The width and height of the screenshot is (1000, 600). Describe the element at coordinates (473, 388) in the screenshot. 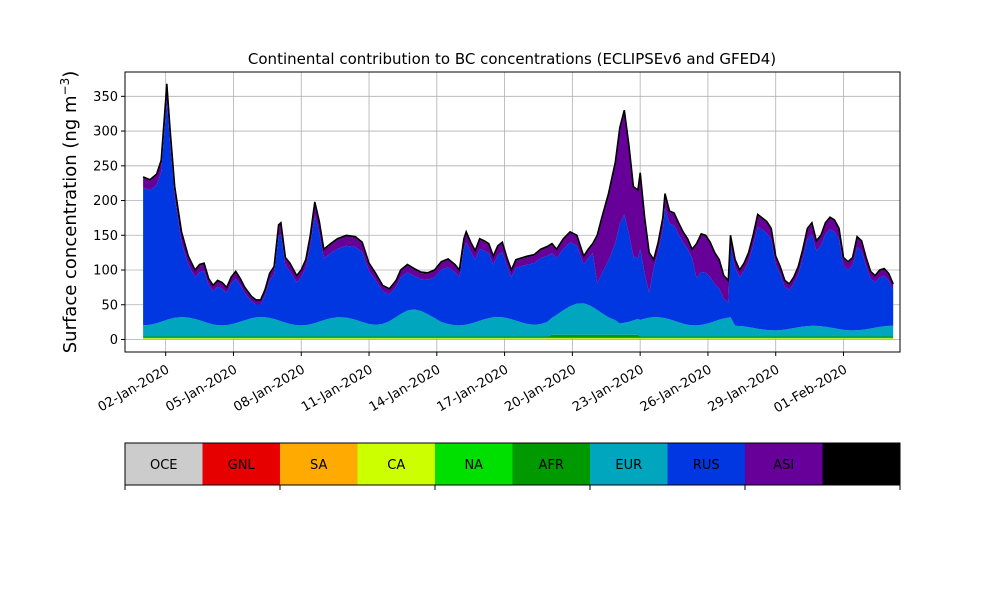

I see `x-tick-label-5: 17-Jan-2020` at that location.